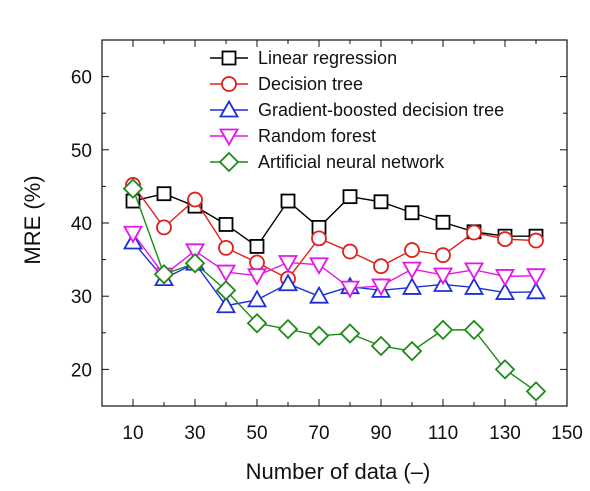 This screenshot has height=491, width=590. Describe the element at coordinates (81, 224) in the screenshot. I see `y-tick-label: 40` at that location.